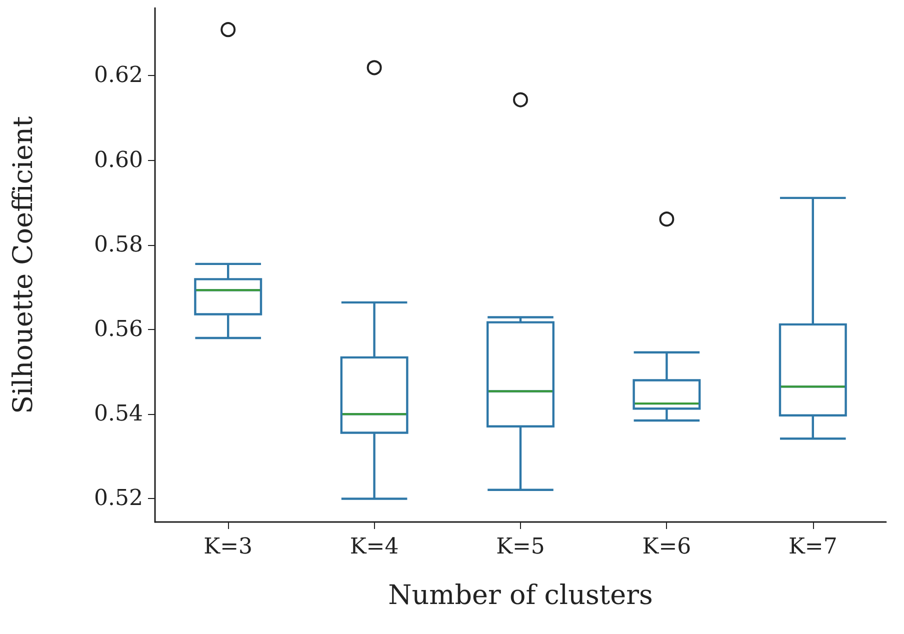 This screenshot has width=904, height=634. What do you see at coordinates (813, 547) in the screenshot?
I see `x-tick-label: K=7` at bounding box center [813, 547].